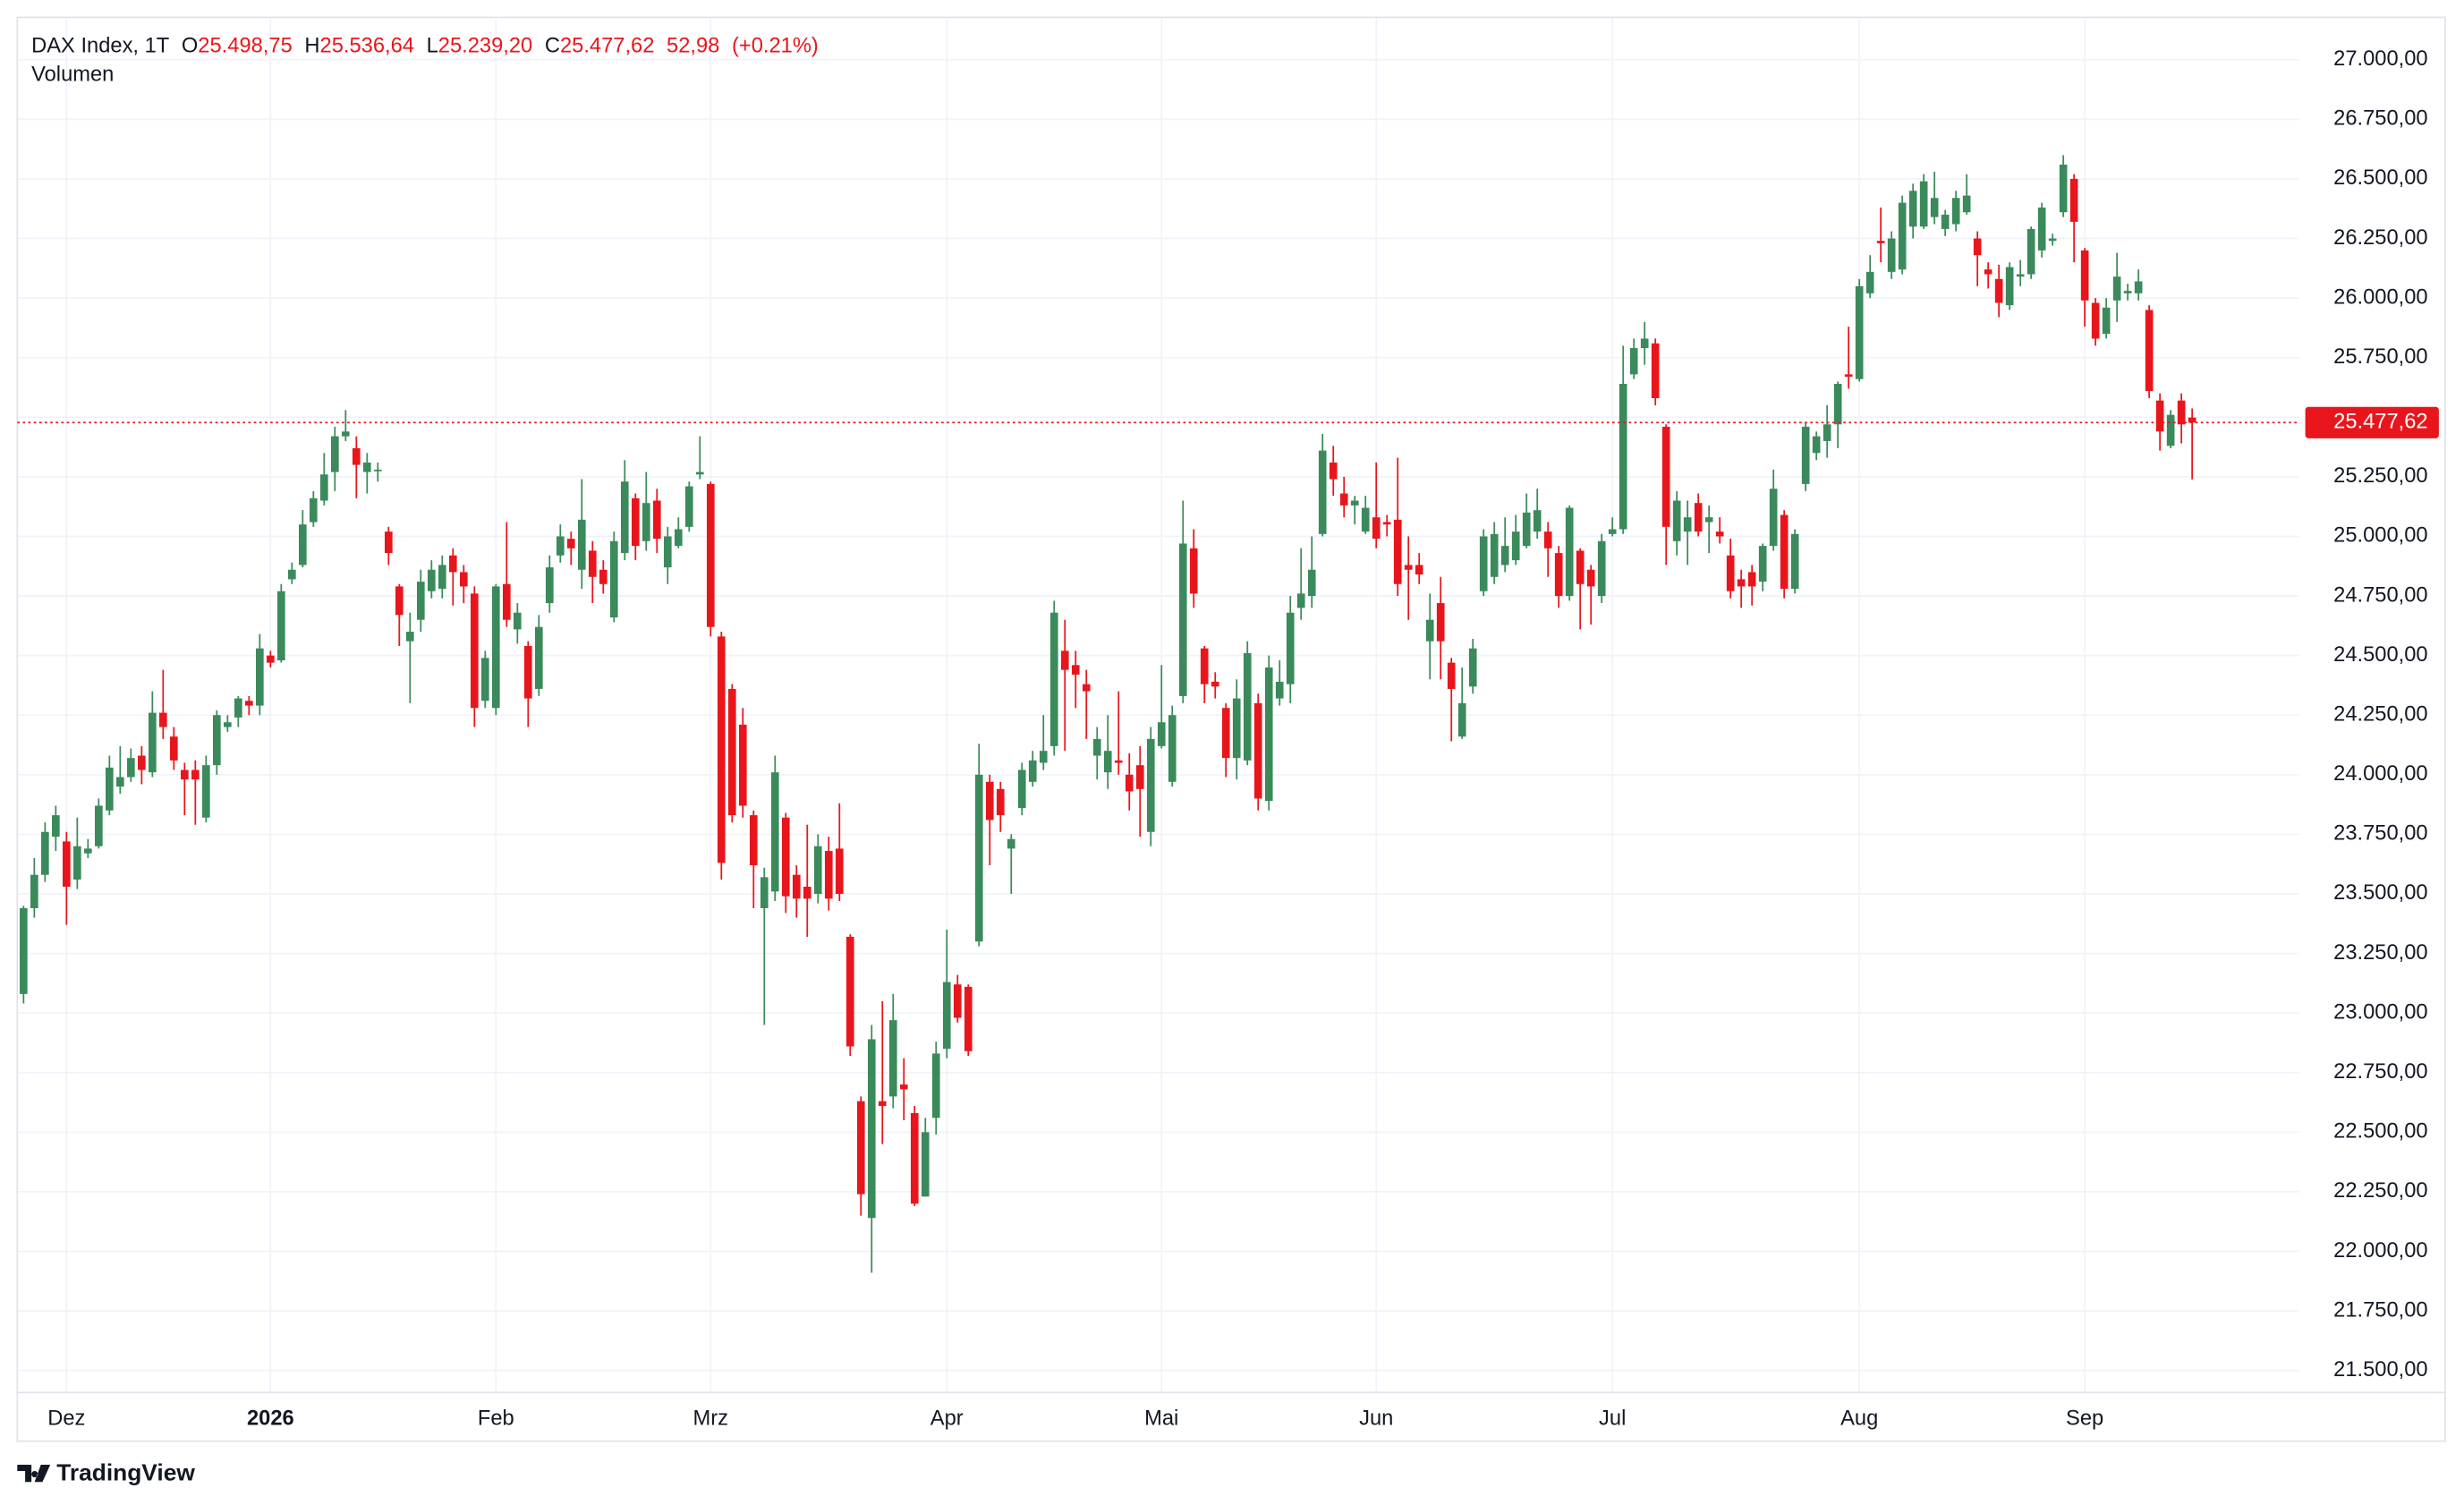 This screenshot has width=2464, height=1505. I want to click on logo-icon, so click(34, 1473).